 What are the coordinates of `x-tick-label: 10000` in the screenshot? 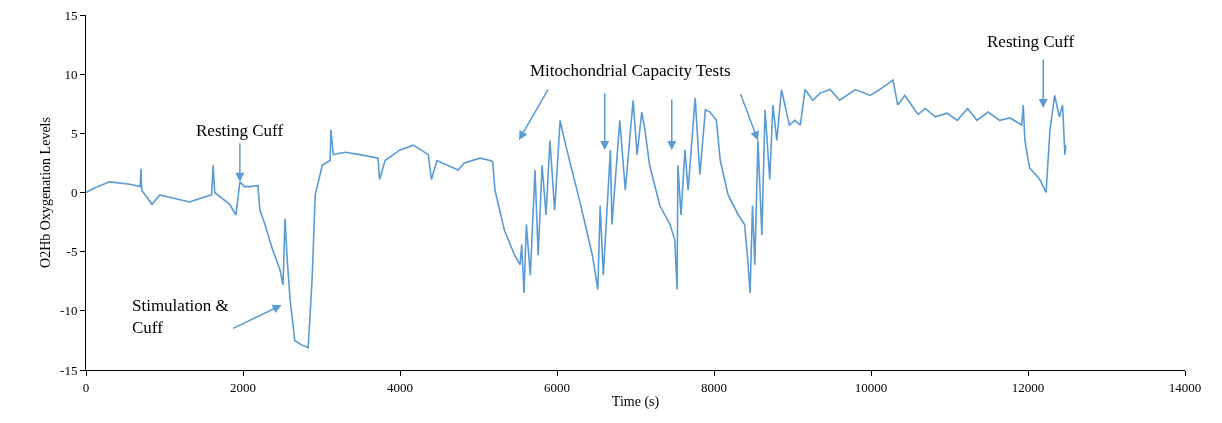 It's located at (871, 387).